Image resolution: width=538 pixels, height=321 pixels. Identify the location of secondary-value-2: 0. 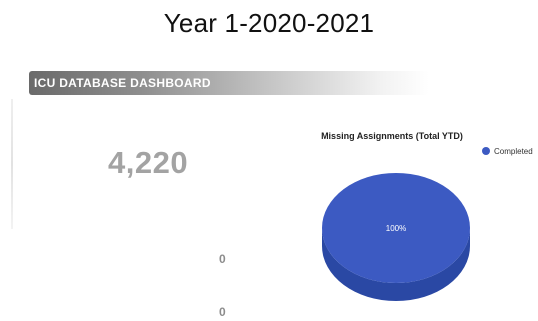
(222, 312).